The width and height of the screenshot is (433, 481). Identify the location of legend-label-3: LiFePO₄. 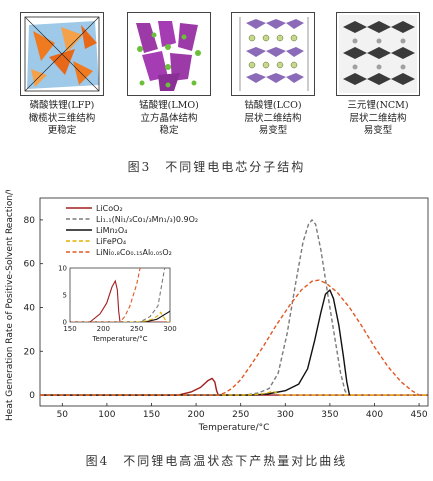
(111, 241).